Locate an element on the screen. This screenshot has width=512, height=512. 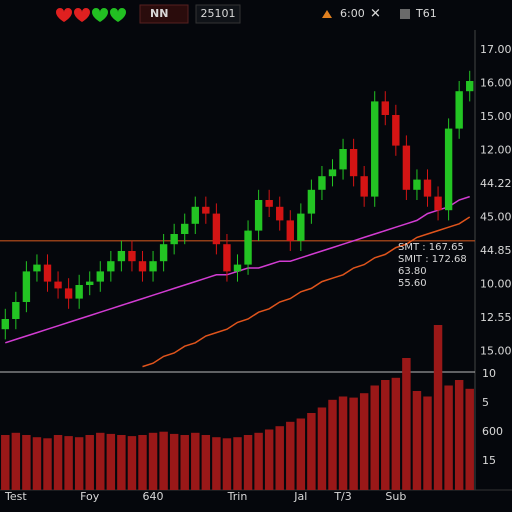
price-axis-label: 44.85 is located at coordinates (496, 250).